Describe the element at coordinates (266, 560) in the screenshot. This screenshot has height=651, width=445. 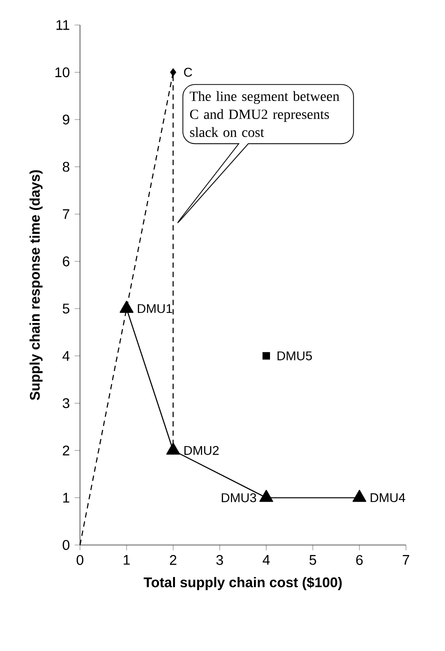
I see `x-tick-label: 4` at that location.